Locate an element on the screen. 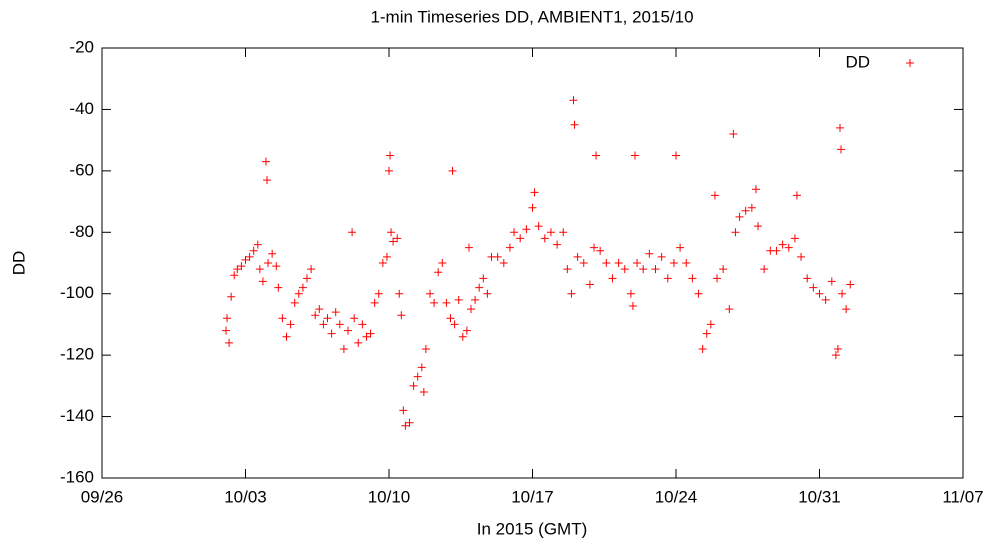 The width and height of the screenshot is (998, 552). x-tick-label: 11/07 is located at coordinates (962, 496).